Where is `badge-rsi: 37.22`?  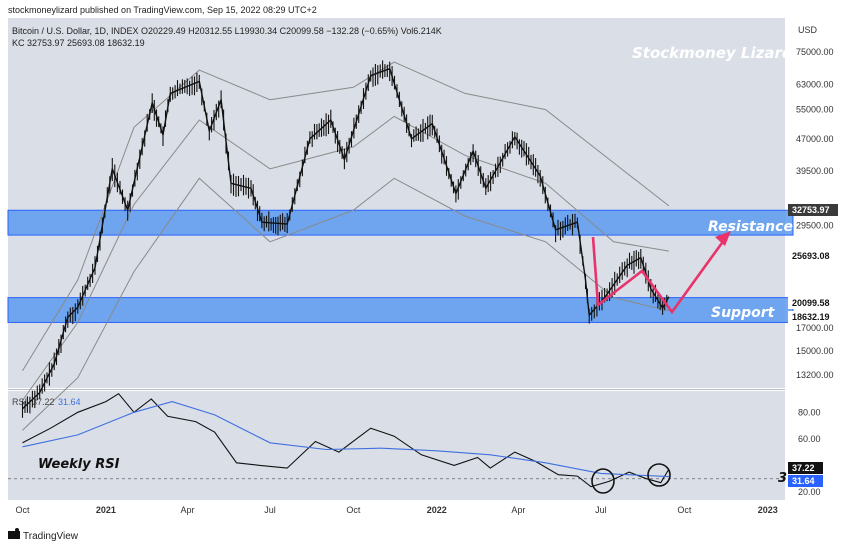 badge-rsi: 37.22 is located at coordinates (803, 468).